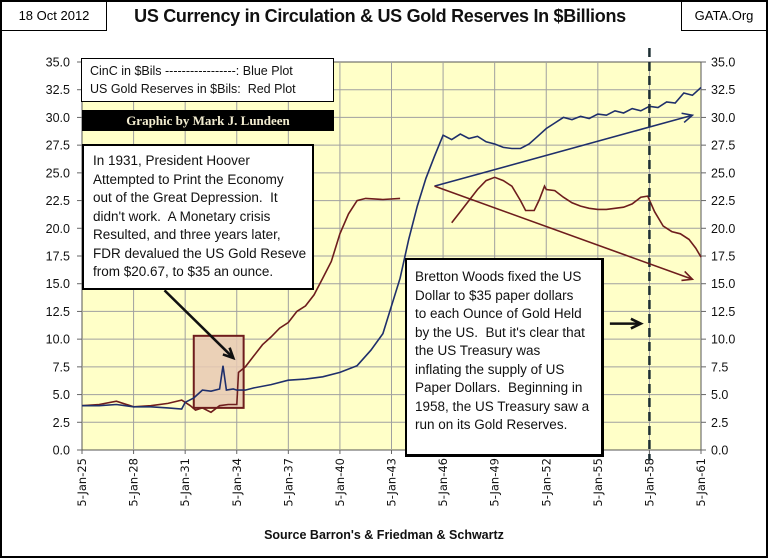 The width and height of the screenshot is (768, 558). I want to click on y-tick-label-left: 32.5, so click(58, 90).